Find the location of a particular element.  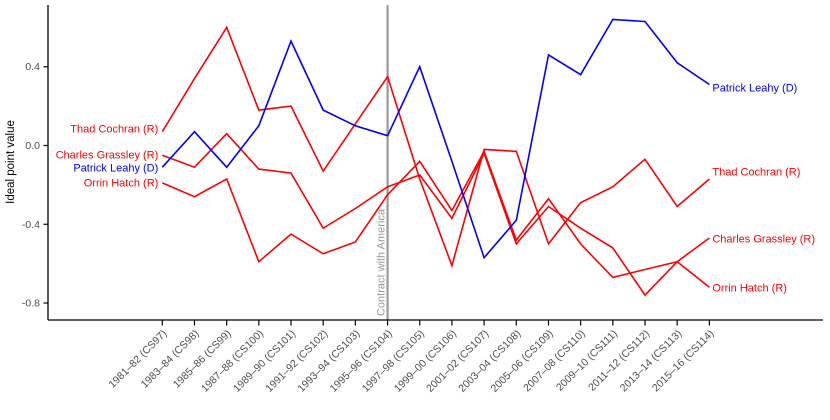

annotation-contract-with-america: Contract with America is located at coordinates (382, 162).